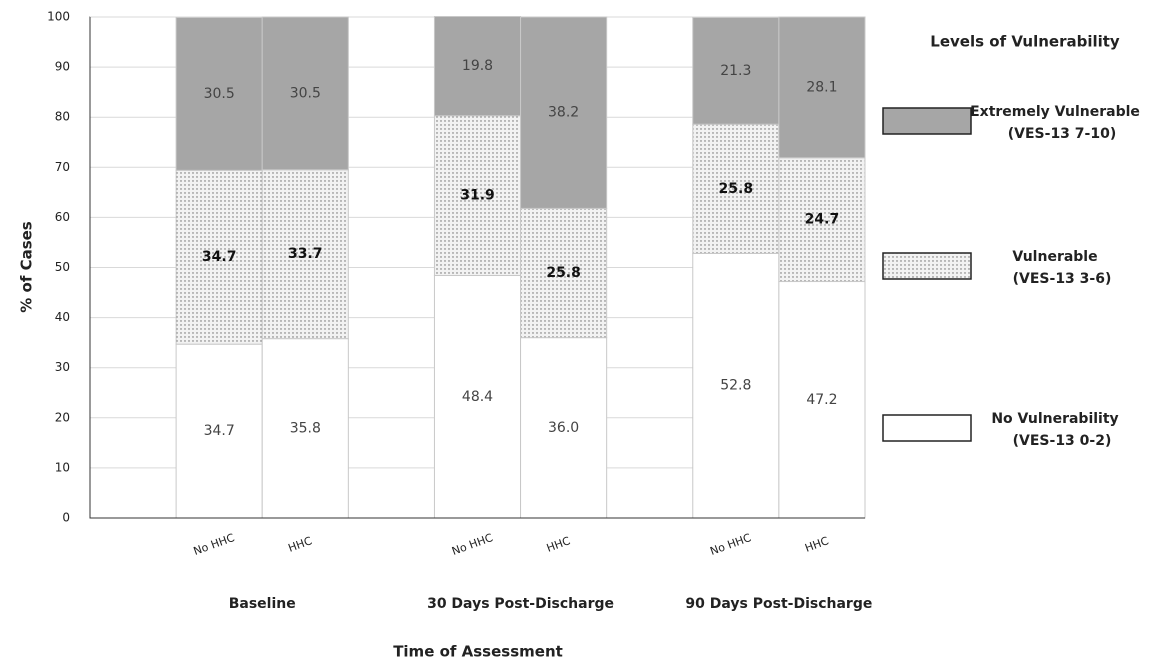  Describe the element at coordinates (1062, 279) in the screenshot. I see `legend-range: (VES-13 3-6)` at that location.